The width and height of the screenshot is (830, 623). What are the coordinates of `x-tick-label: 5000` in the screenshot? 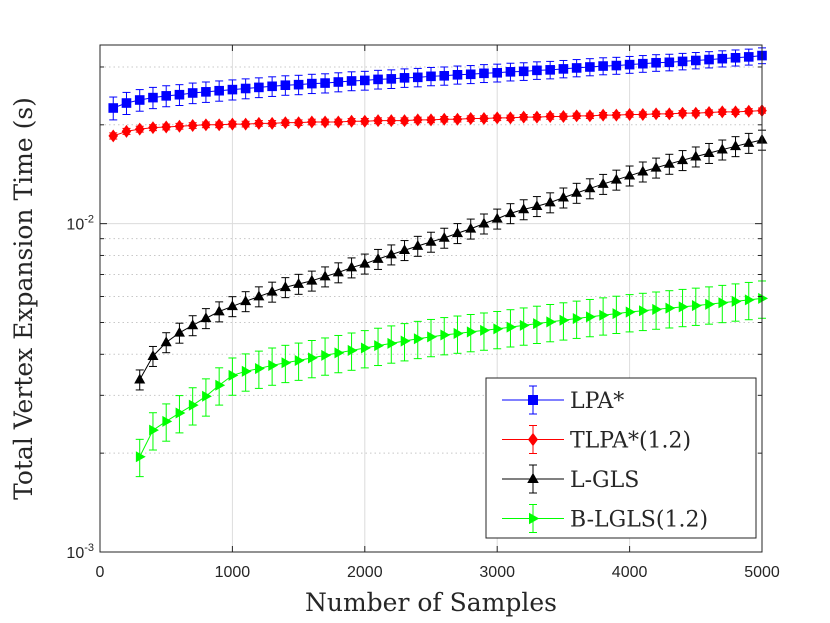 It's located at (762, 572).